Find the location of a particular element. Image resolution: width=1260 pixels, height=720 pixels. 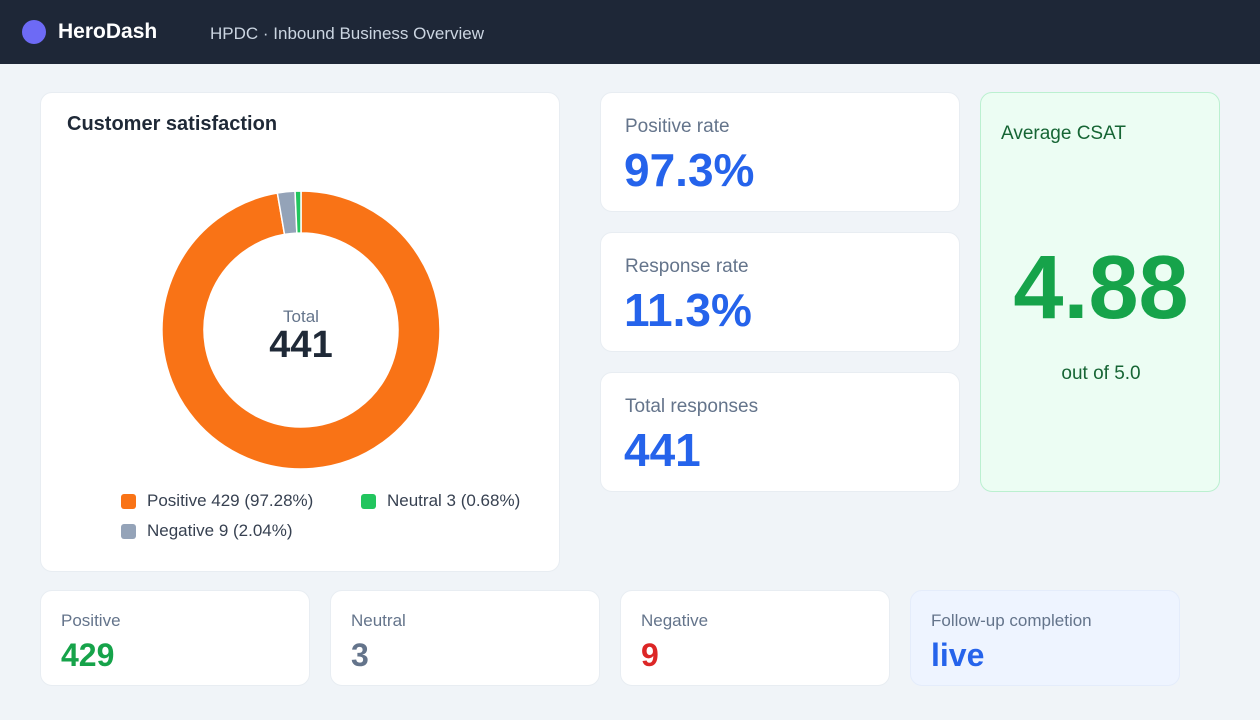

stat-value: 9 is located at coordinates (650, 655).